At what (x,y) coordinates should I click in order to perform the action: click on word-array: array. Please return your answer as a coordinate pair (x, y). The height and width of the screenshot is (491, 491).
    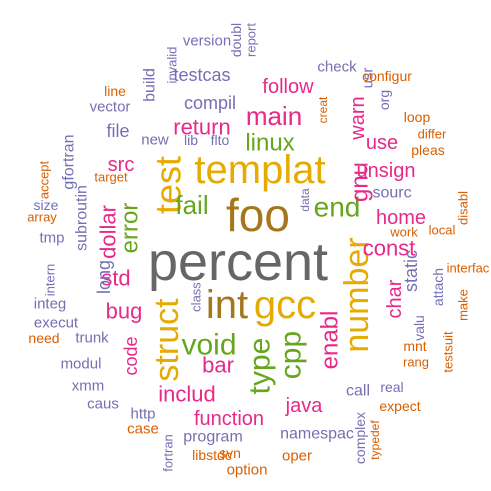
    Looking at the image, I should click on (42, 217).